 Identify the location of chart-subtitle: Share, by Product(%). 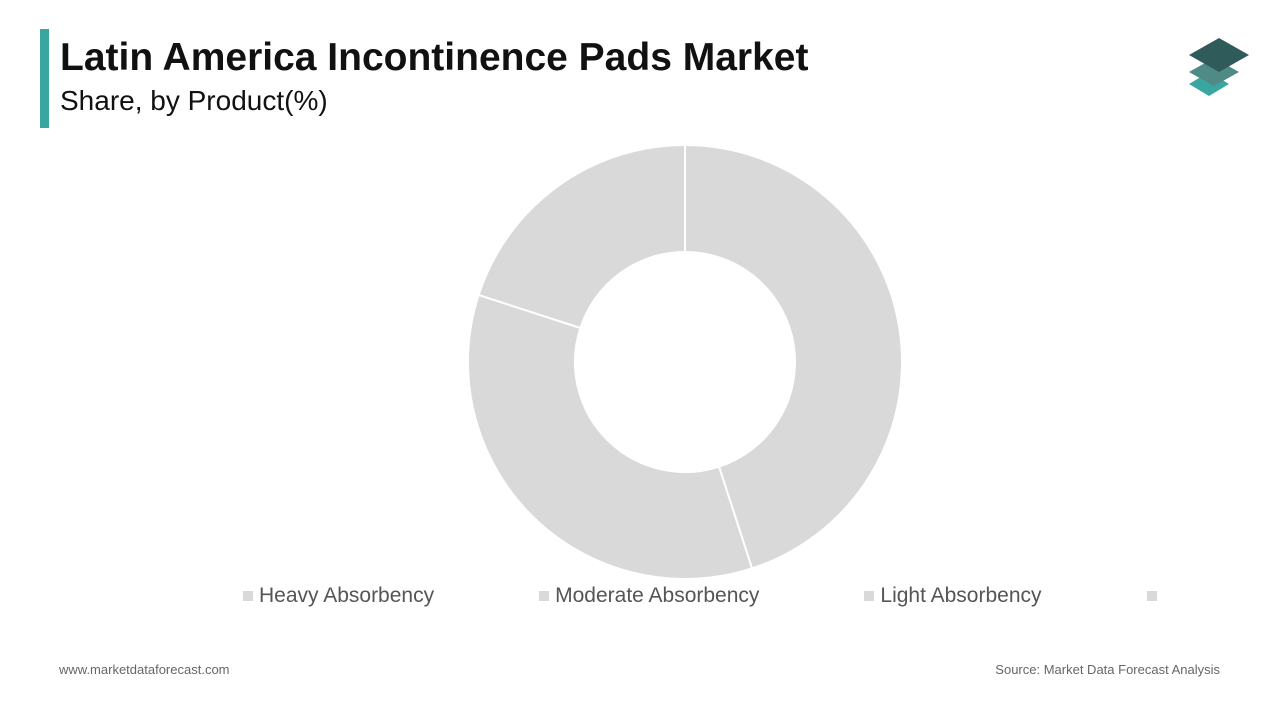
(194, 100).